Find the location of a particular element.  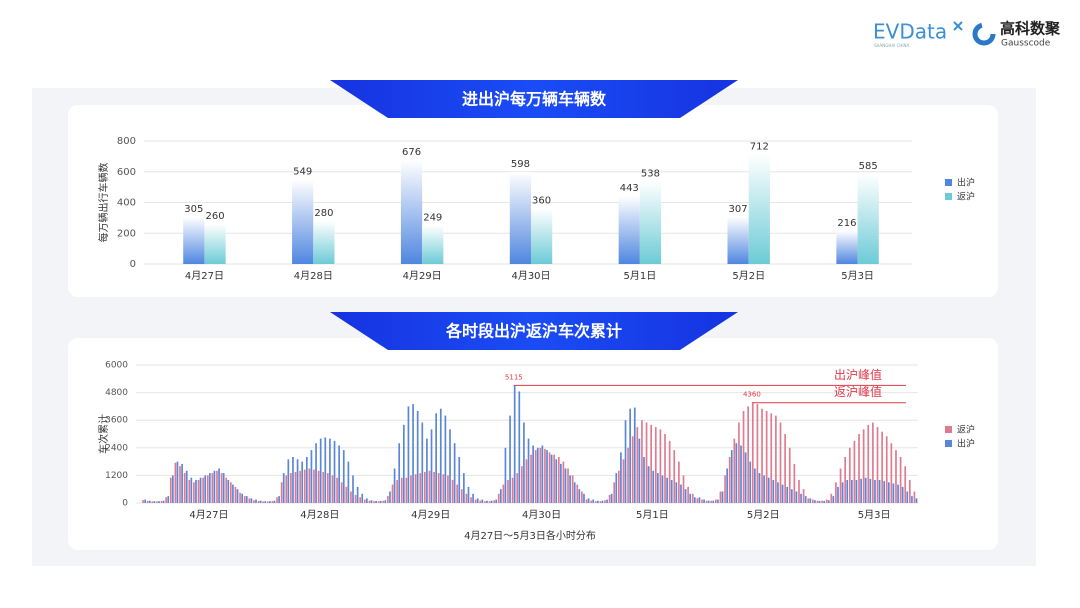

logo-subtext: Gausscode is located at coordinates (1026, 44).